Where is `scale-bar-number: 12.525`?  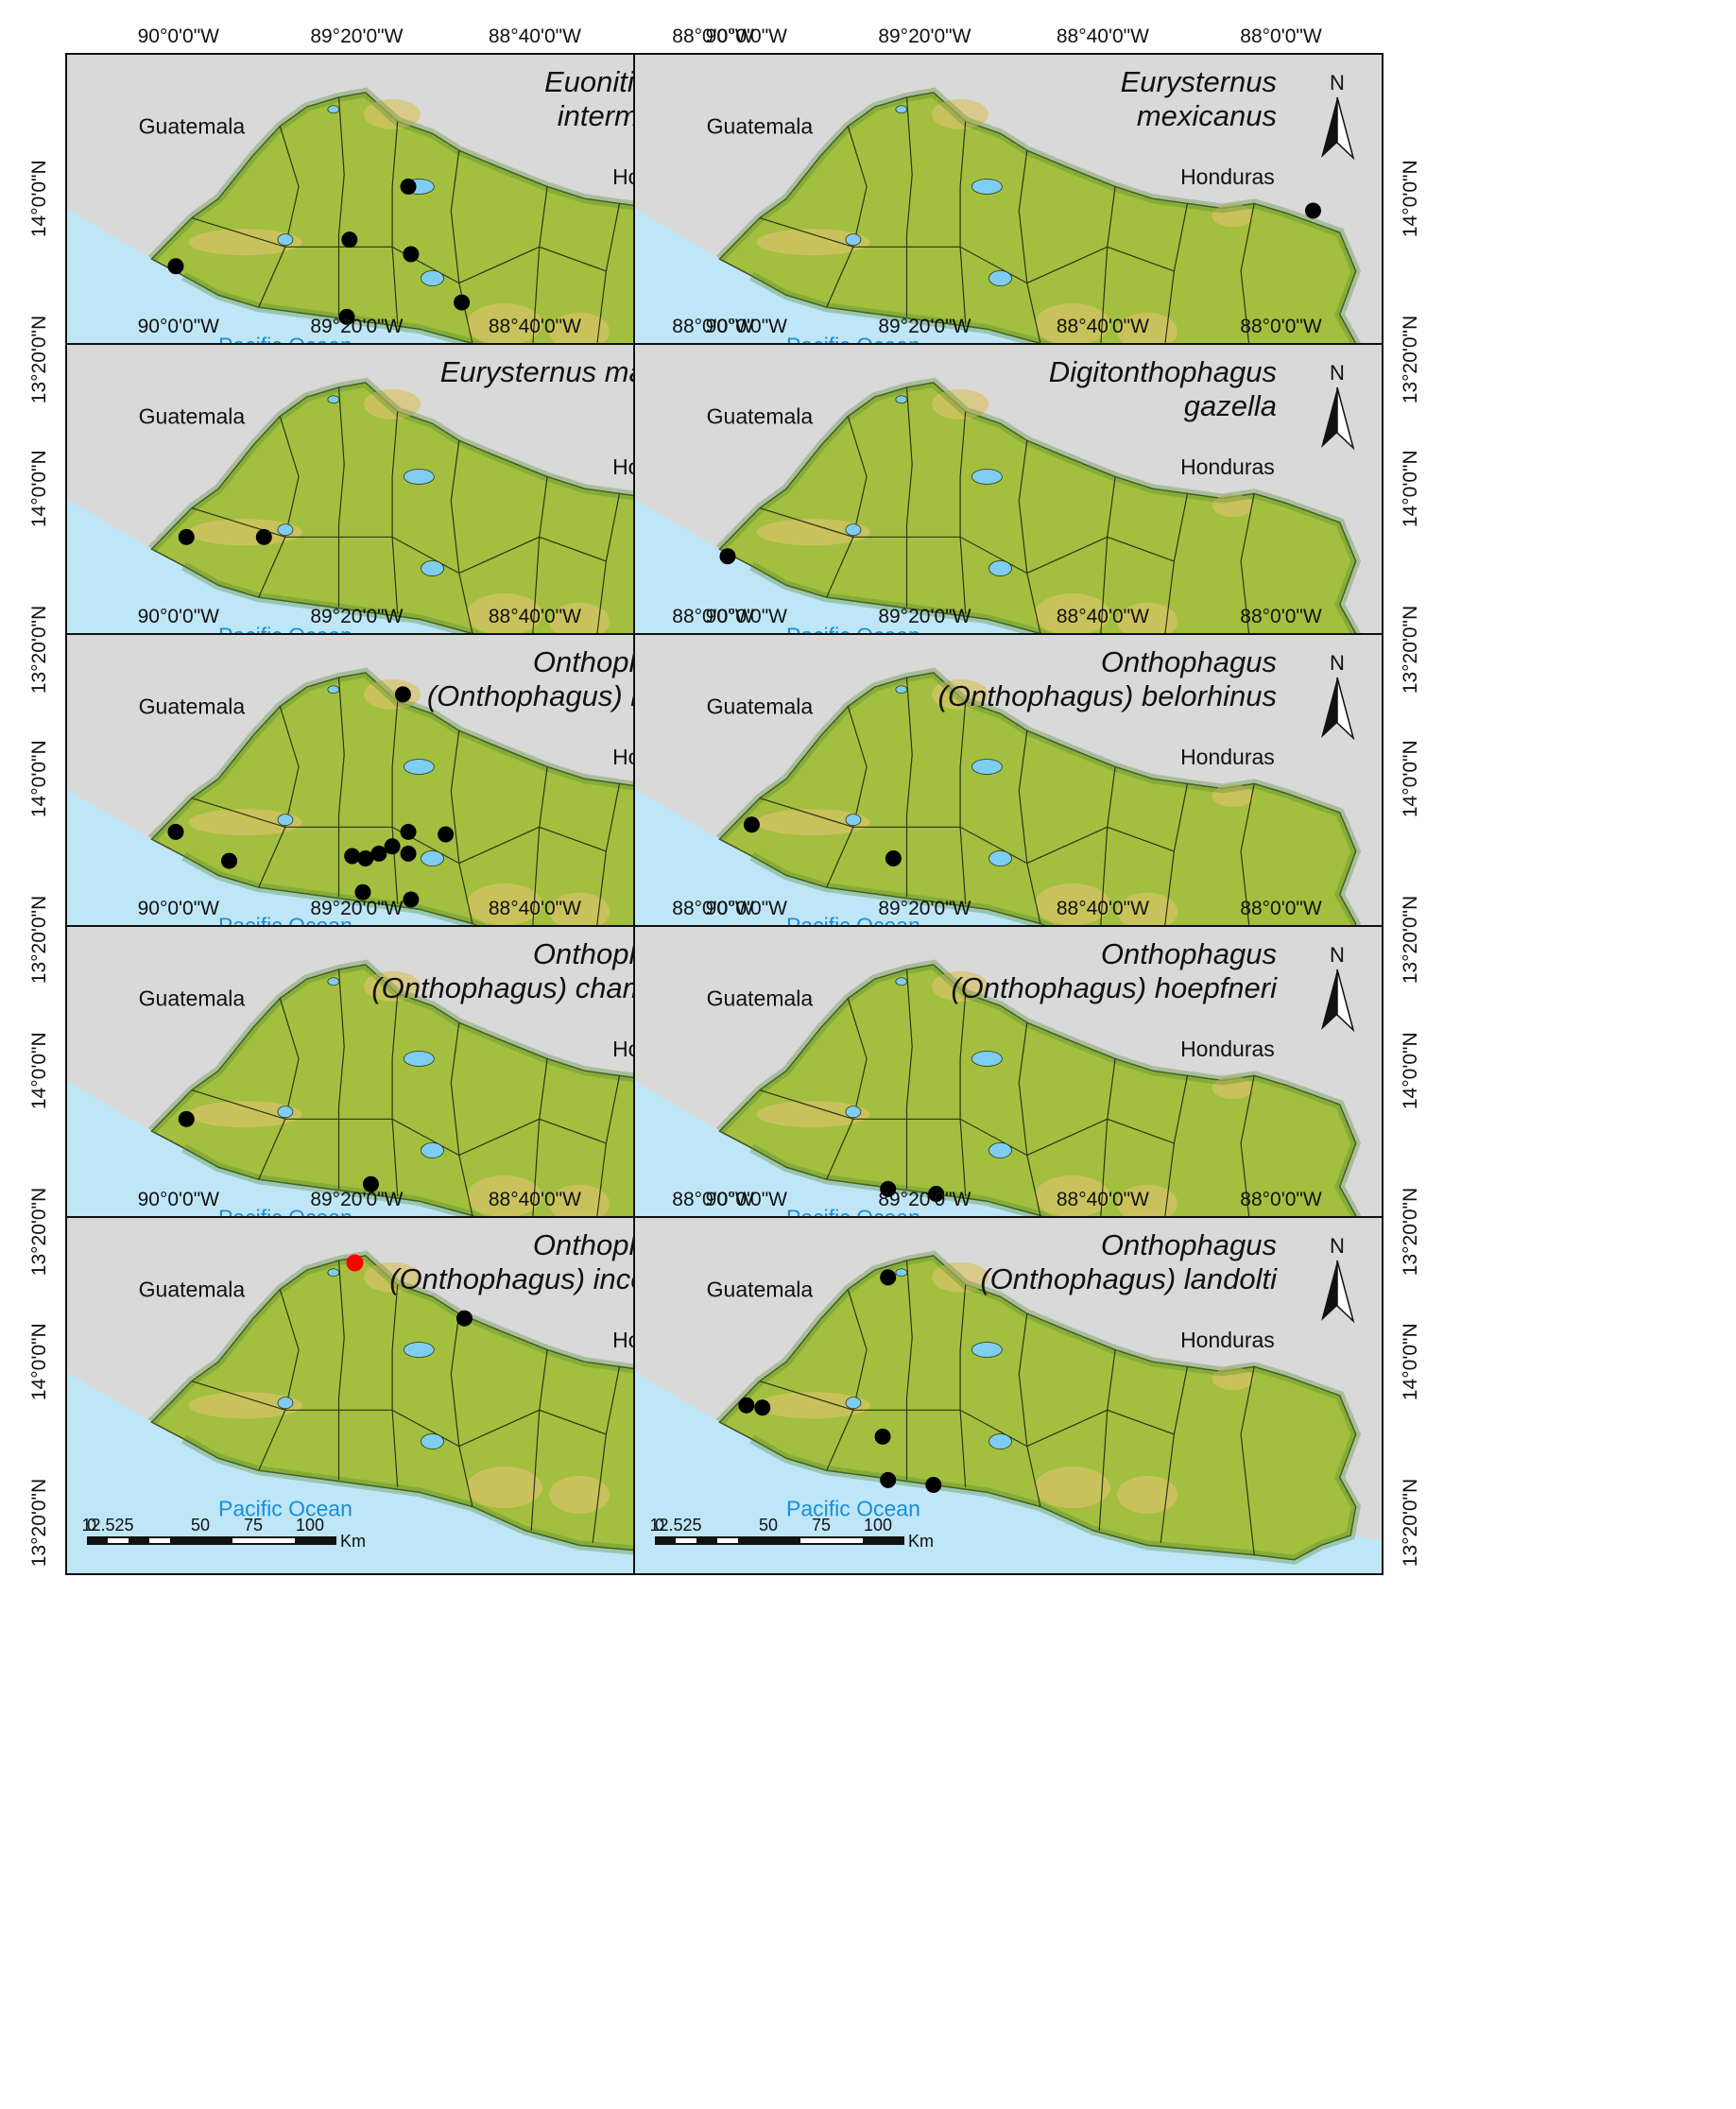
scale-bar-number: 12.525 is located at coordinates (107, 1525).